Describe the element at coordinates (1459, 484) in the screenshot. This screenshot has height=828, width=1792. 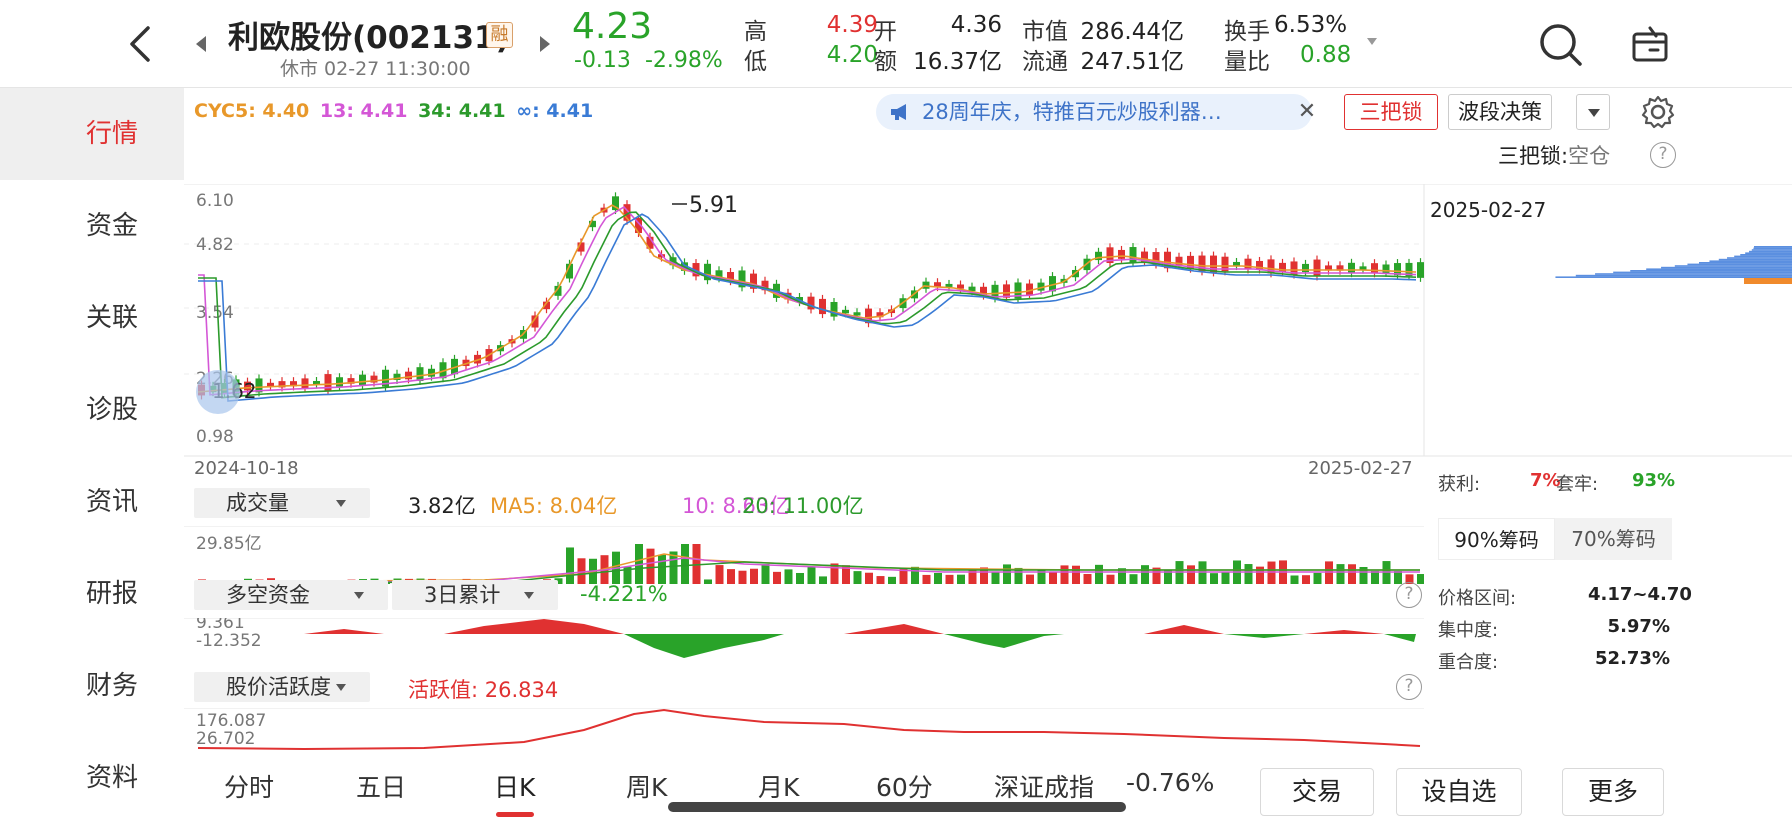
I see `profit-label: 获利:` at that location.